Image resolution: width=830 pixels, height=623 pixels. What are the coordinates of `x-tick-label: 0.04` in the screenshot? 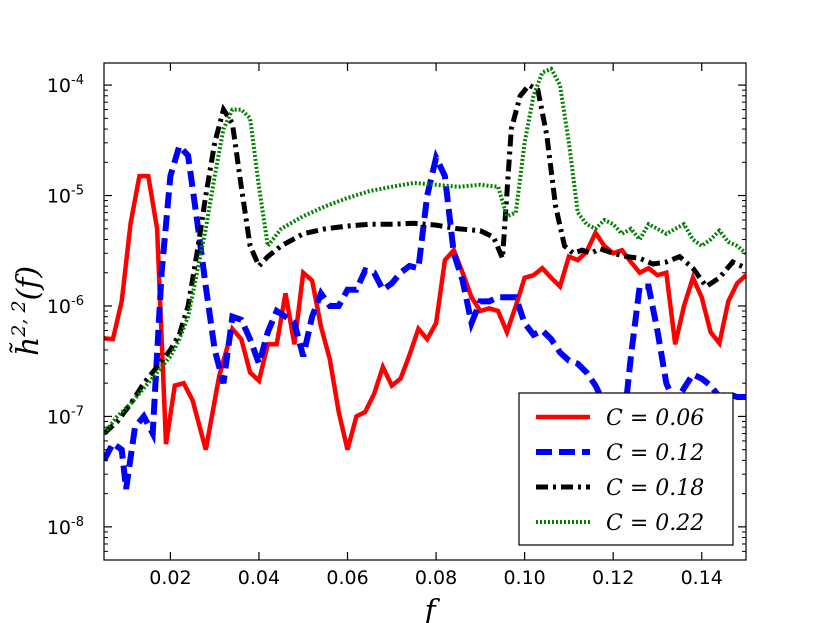 It's located at (259, 578).